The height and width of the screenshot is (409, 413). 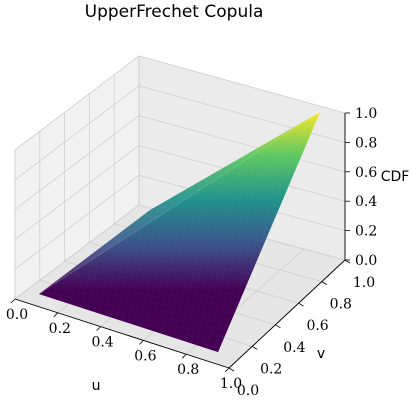 I want to click on cdf-tick-label: 0.4, so click(x=366, y=202).